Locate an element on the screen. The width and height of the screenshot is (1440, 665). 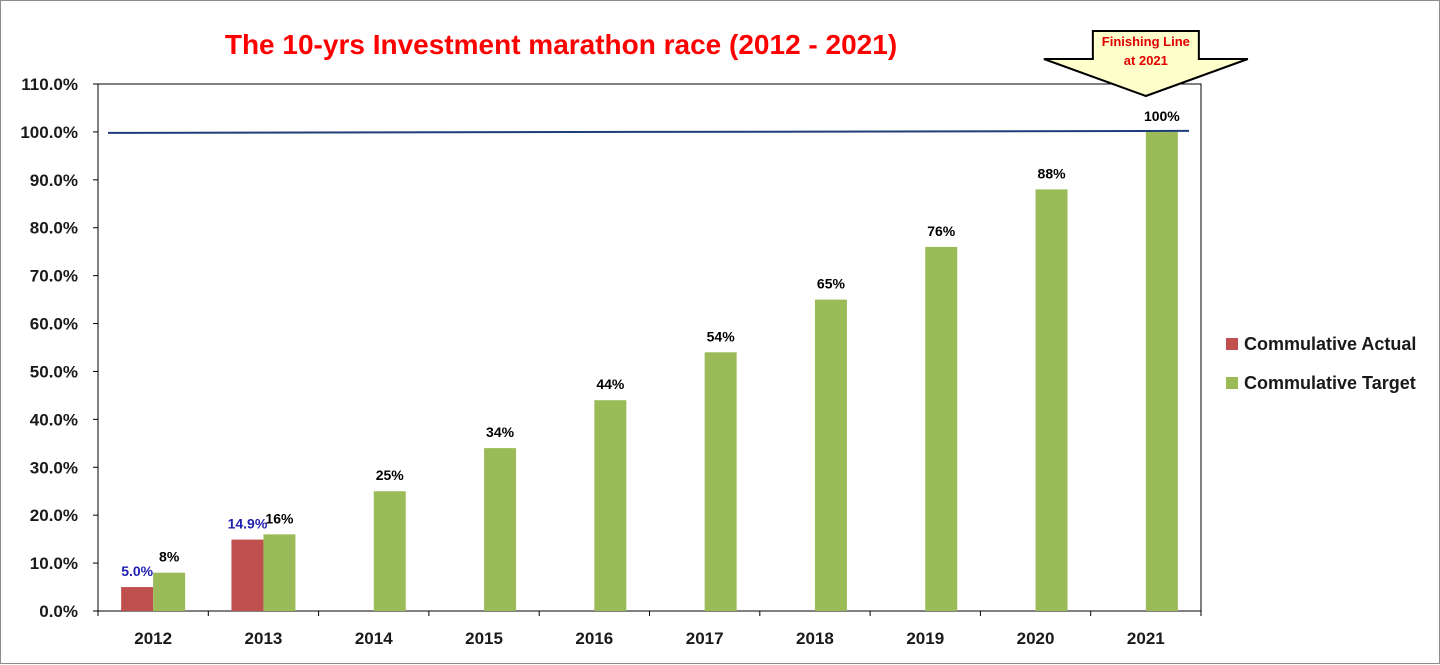
x-tick-label: 2016 is located at coordinates (594, 638).